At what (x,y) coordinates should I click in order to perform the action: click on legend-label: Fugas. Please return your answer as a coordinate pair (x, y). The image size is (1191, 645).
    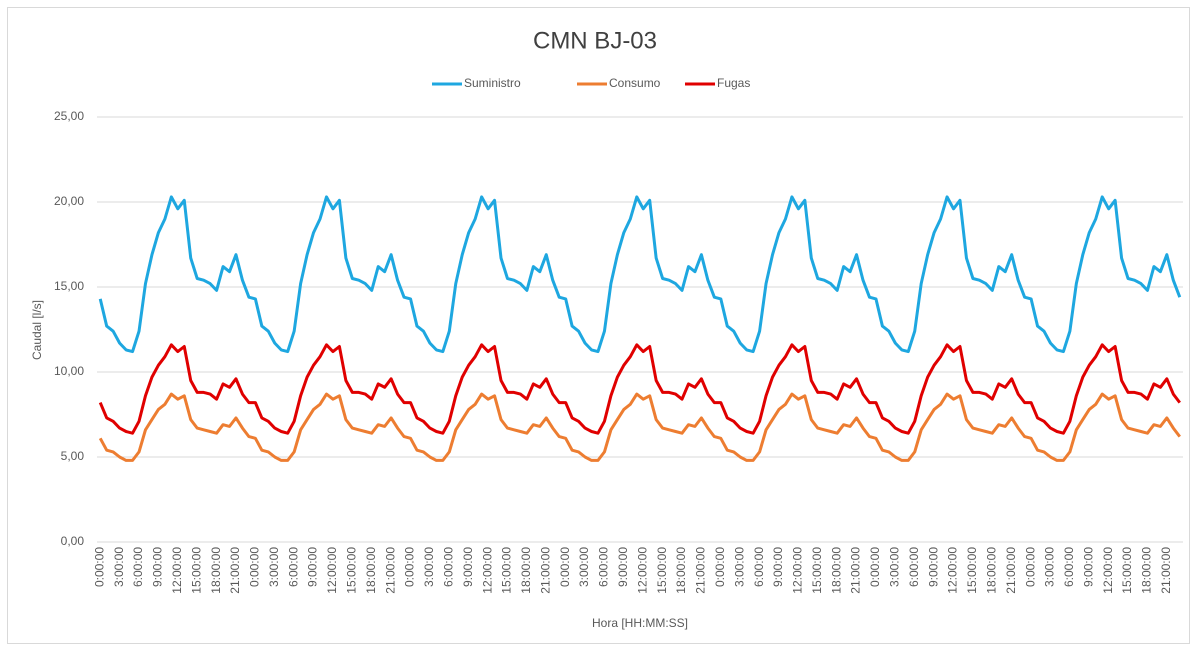
    Looking at the image, I should click on (733, 83).